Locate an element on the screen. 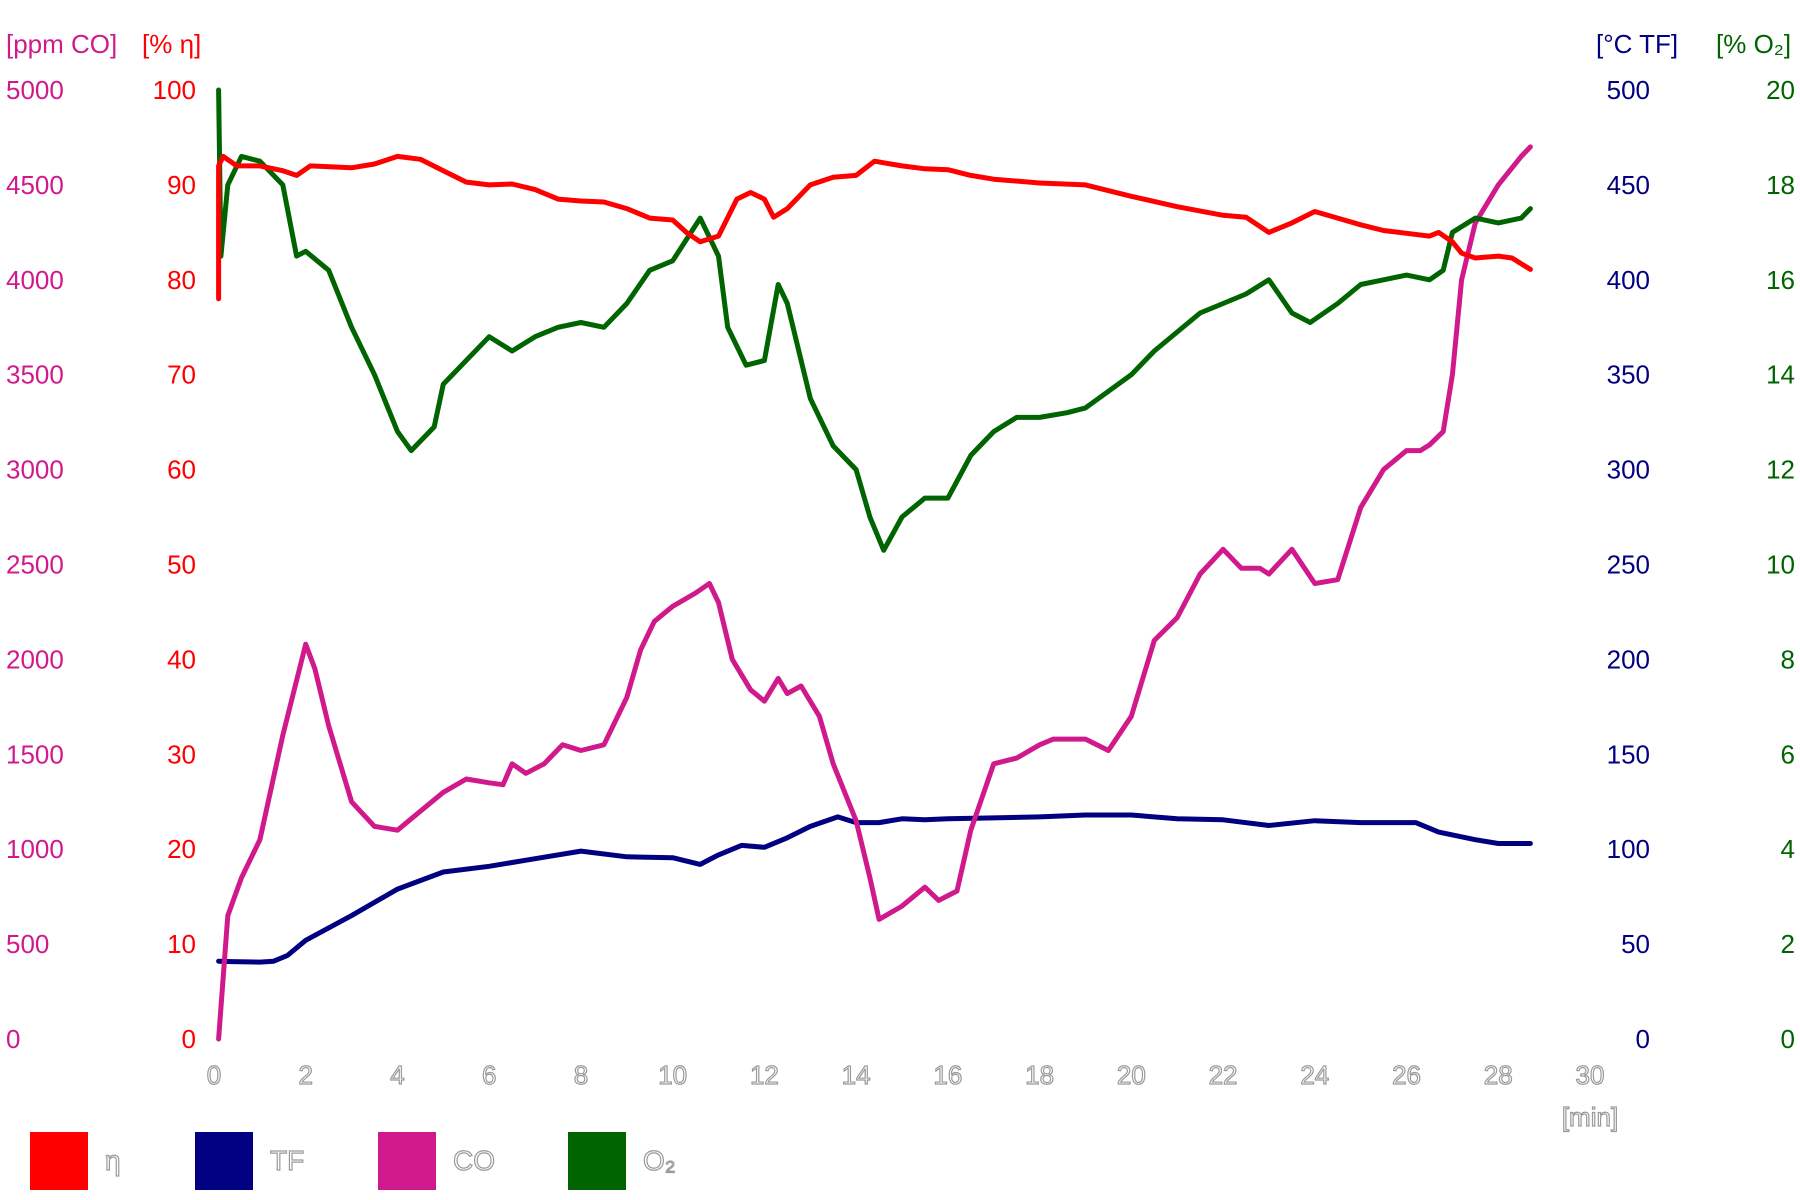 The image size is (1800, 1200). x-tick-label: 6 is located at coordinates (489, 1075).